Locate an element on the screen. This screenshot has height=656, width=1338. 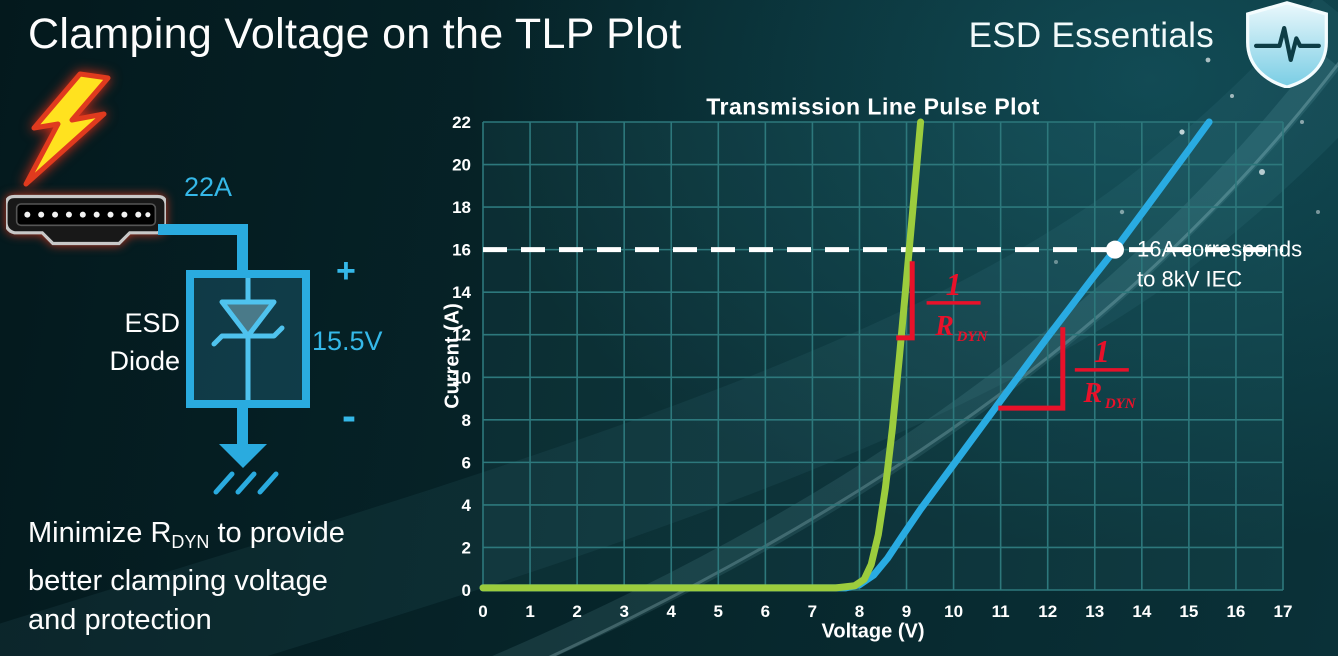
x-tick: 1 is located at coordinates (529, 611).